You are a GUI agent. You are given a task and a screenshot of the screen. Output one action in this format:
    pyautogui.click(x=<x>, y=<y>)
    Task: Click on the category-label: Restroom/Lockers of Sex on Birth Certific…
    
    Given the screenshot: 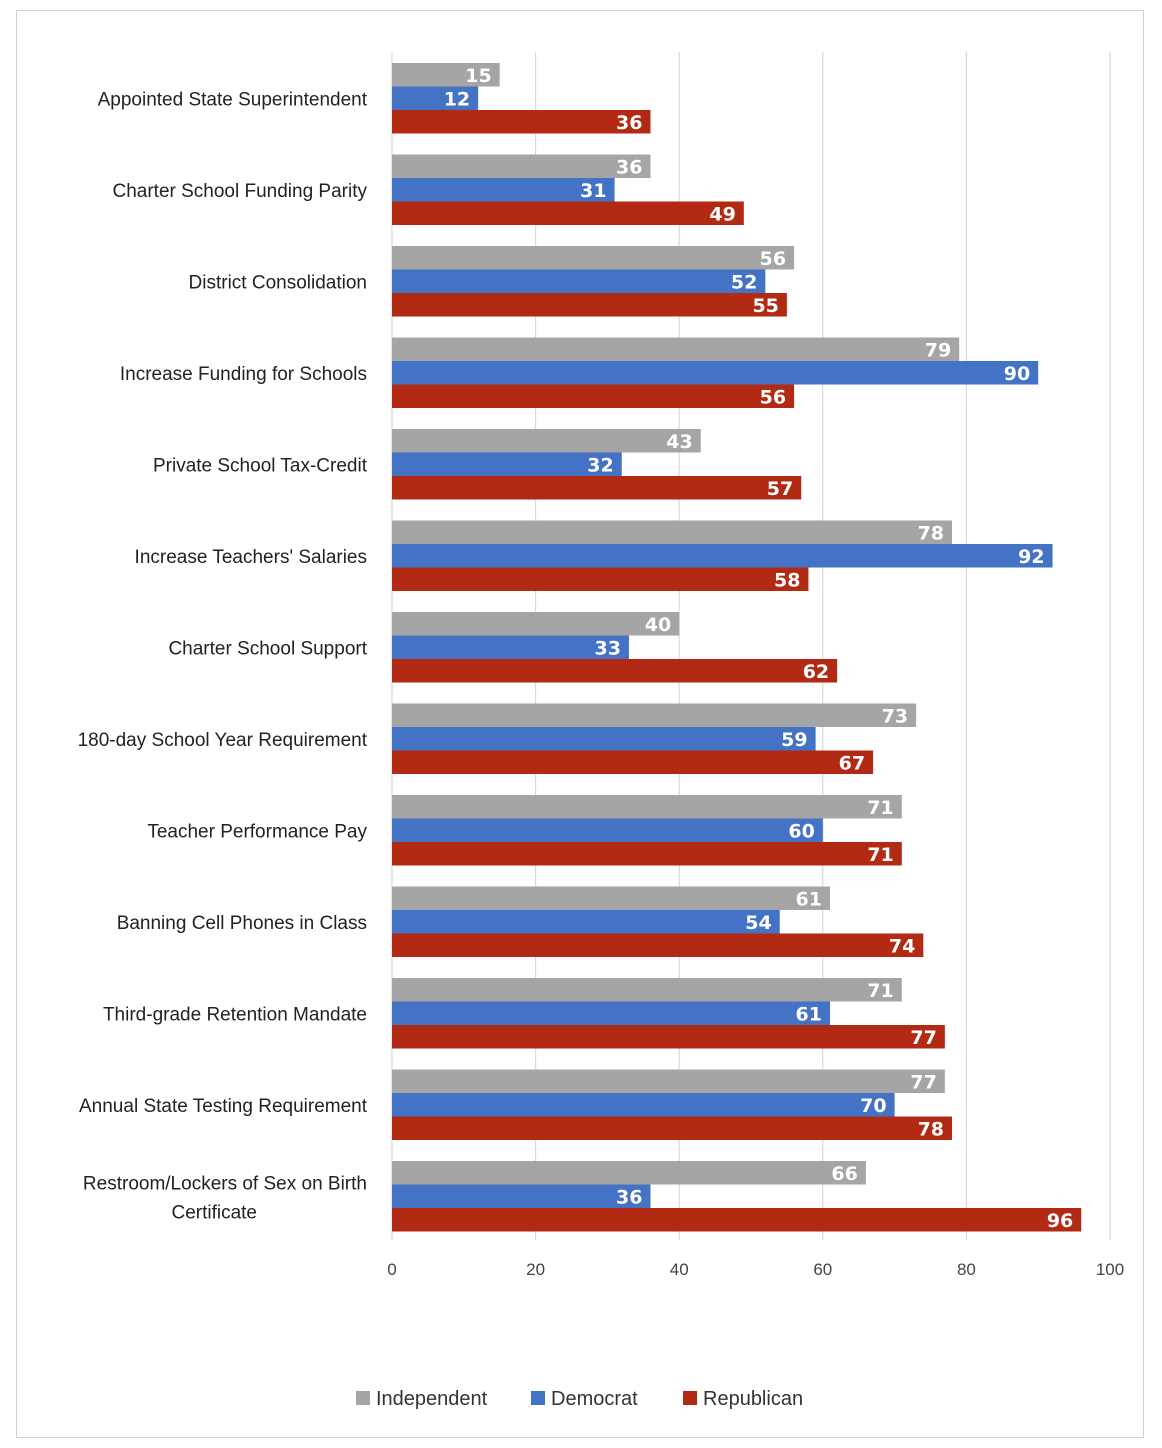 What is the action you would take?
    pyautogui.click(x=225, y=1198)
    